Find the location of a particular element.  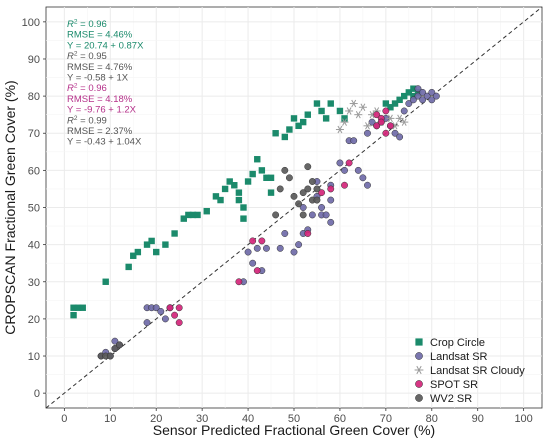

x-tick-label: 10 is located at coordinates (110, 419).